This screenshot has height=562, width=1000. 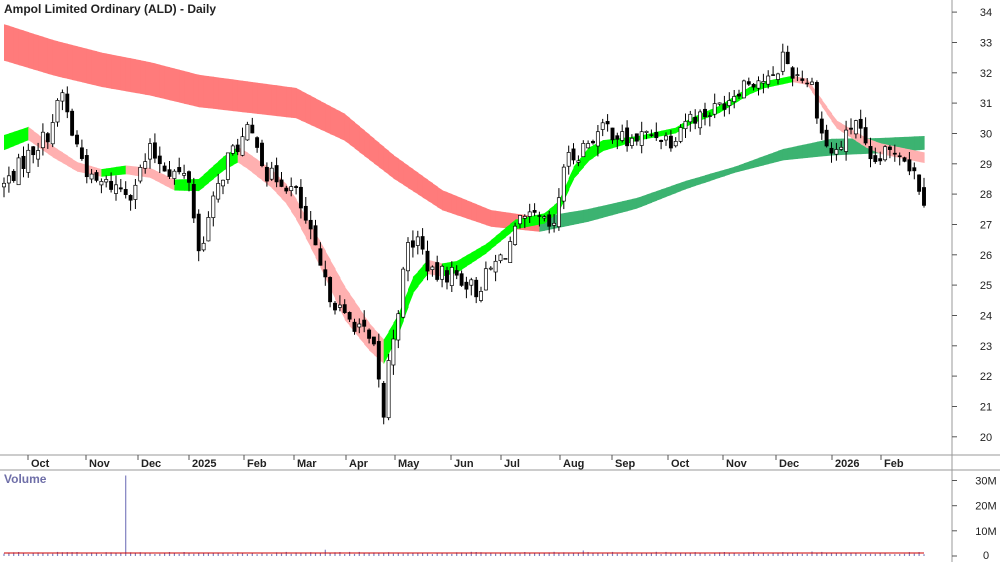 I want to click on price-tick-label: 27, so click(x=986, y=226).